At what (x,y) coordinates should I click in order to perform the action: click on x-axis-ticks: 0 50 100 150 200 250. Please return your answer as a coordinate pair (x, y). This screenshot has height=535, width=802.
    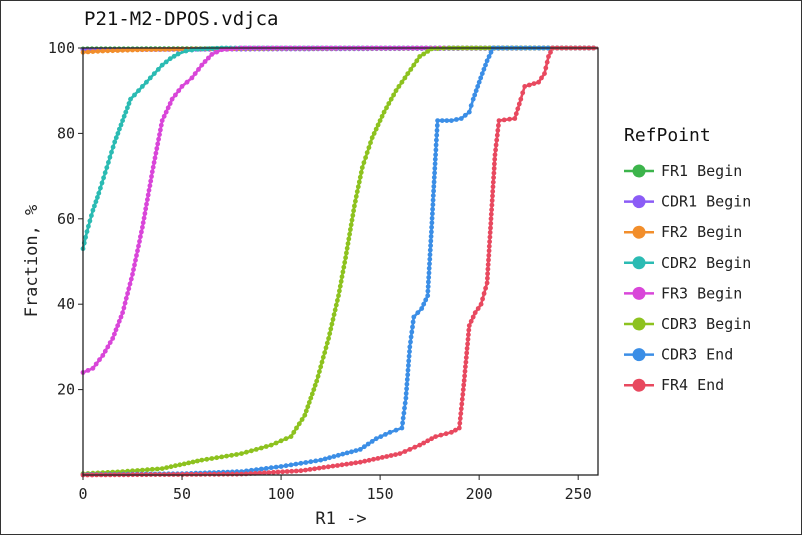
    Looking at the image, I should click on (335, 489).